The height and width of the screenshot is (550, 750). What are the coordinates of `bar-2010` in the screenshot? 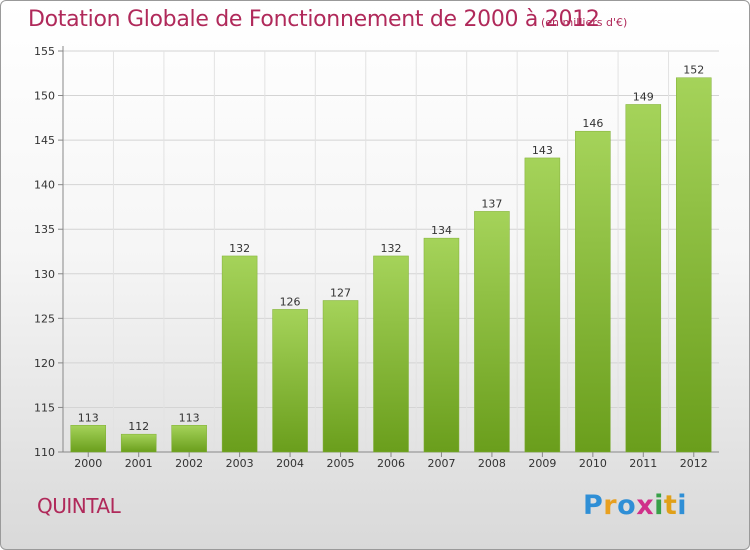 It's located at (593, 291).